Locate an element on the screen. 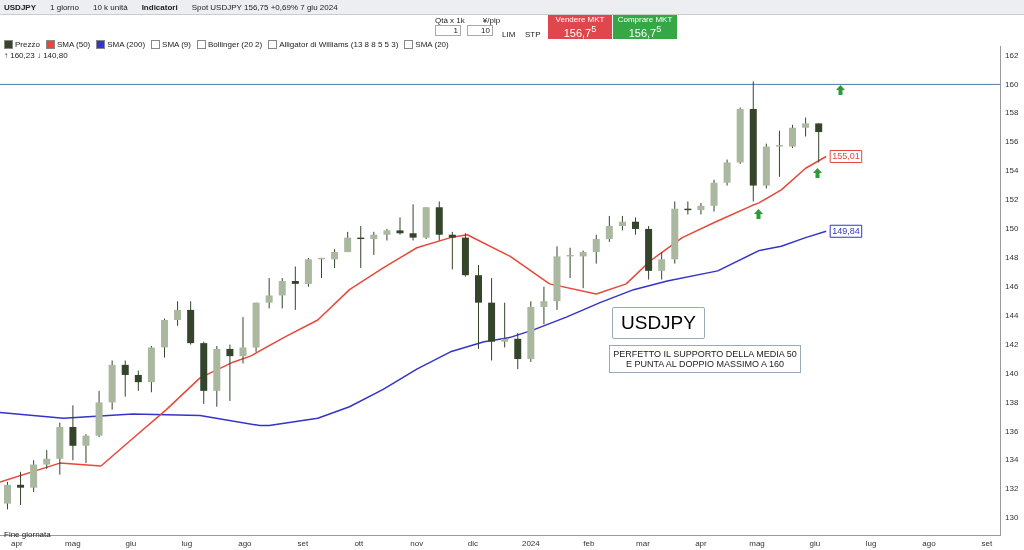  text: ¥/pip is located at coordinates (491, 20).